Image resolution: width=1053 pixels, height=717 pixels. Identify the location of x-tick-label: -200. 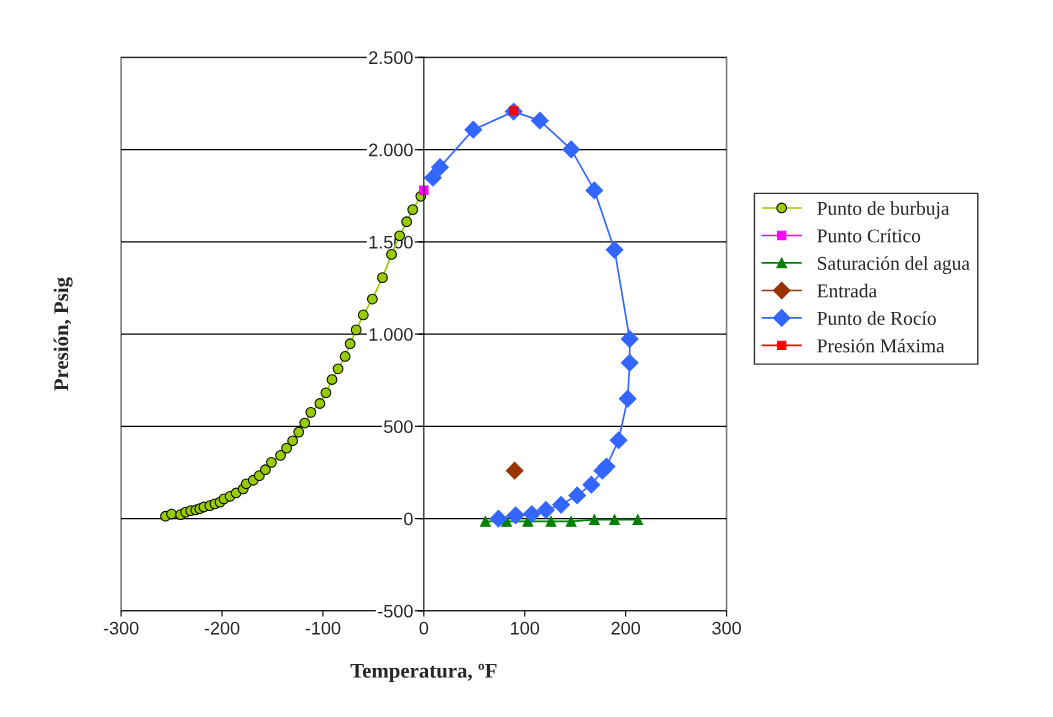
(222, 628).